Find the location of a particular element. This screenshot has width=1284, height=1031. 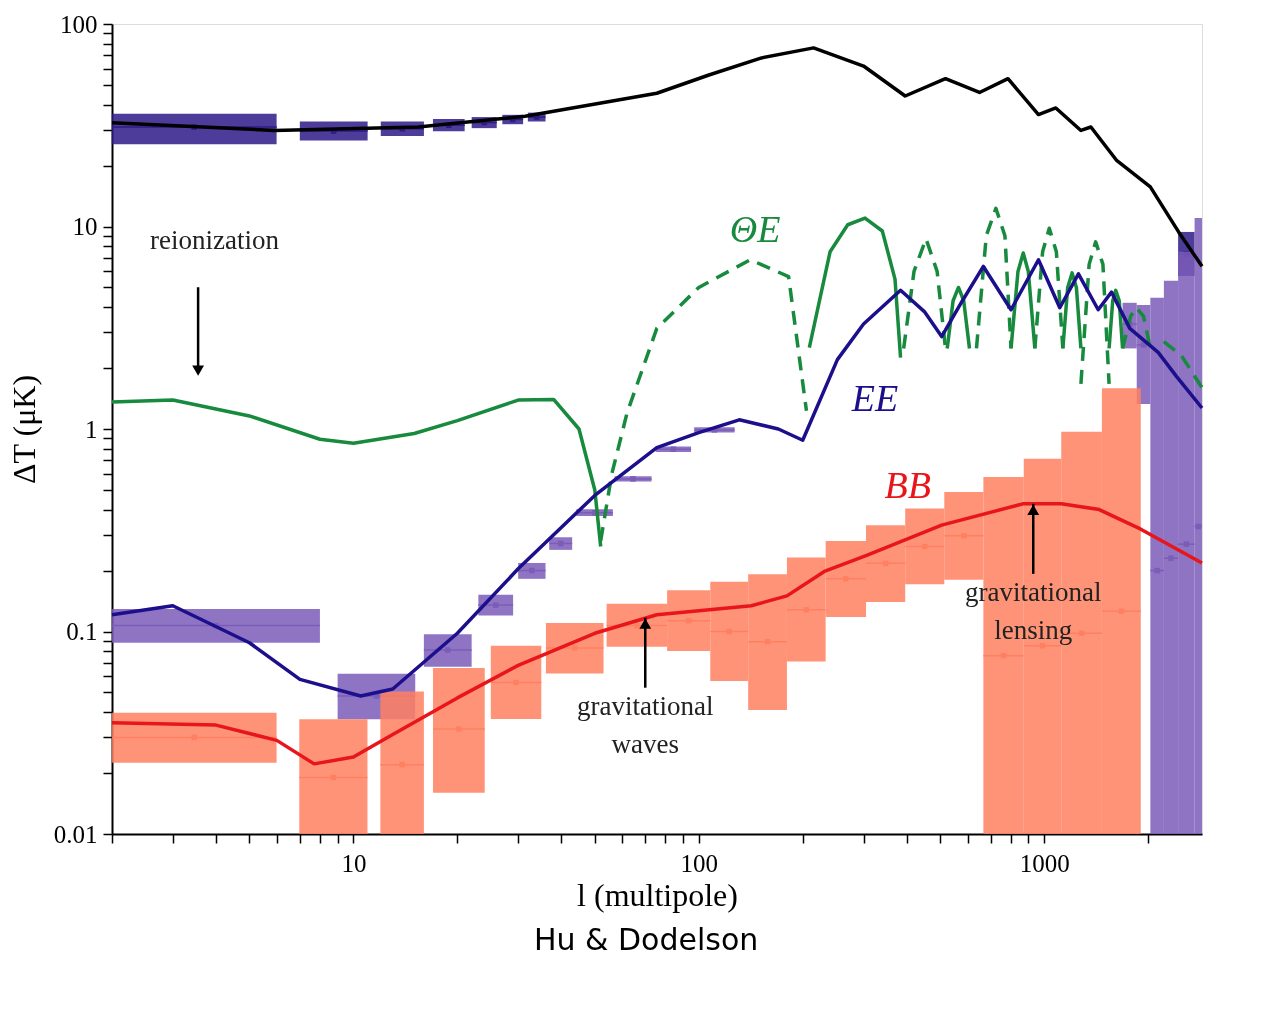

x-tick-label: 10 is located at coordinates (354, 863).